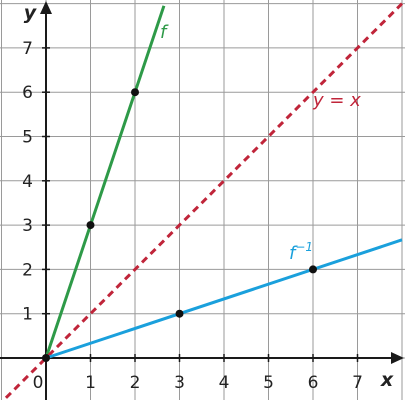  I want to click on x-tick-label: 1, so click(90, 383).